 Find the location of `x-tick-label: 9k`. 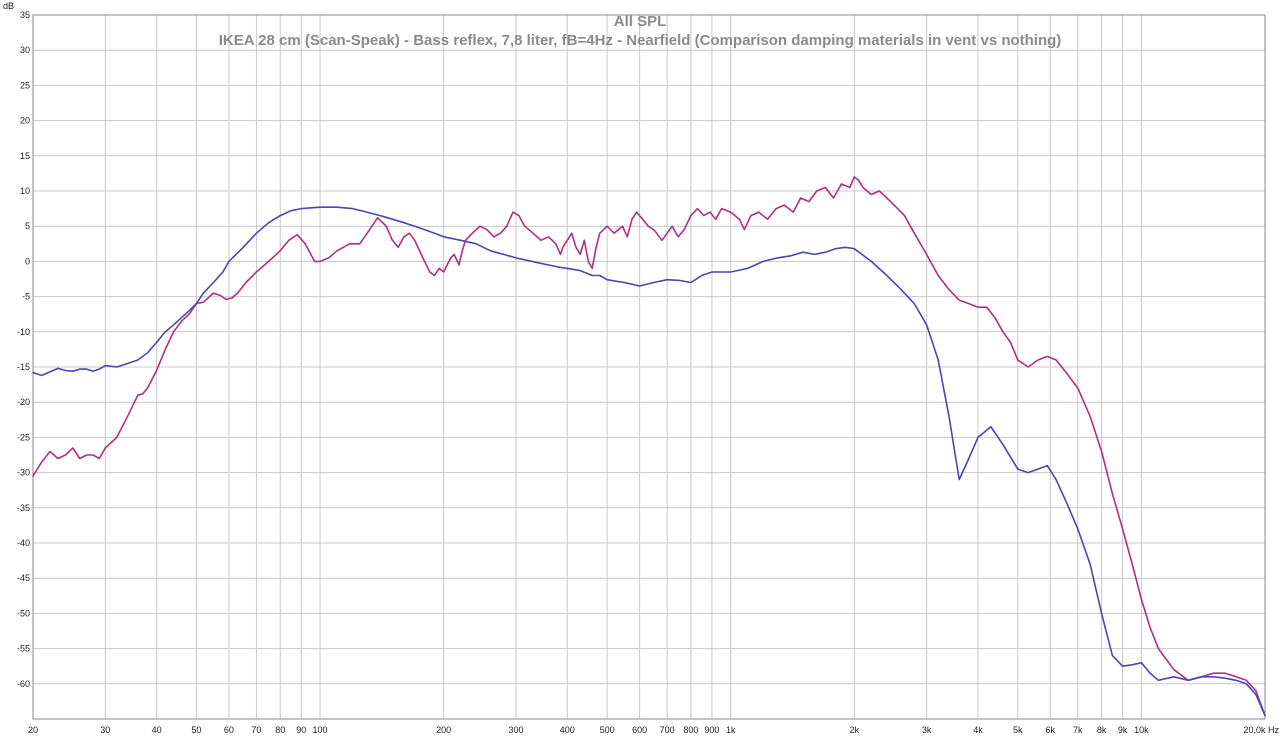

x-tick-label: 9k is located at coordinates (1123, 730).